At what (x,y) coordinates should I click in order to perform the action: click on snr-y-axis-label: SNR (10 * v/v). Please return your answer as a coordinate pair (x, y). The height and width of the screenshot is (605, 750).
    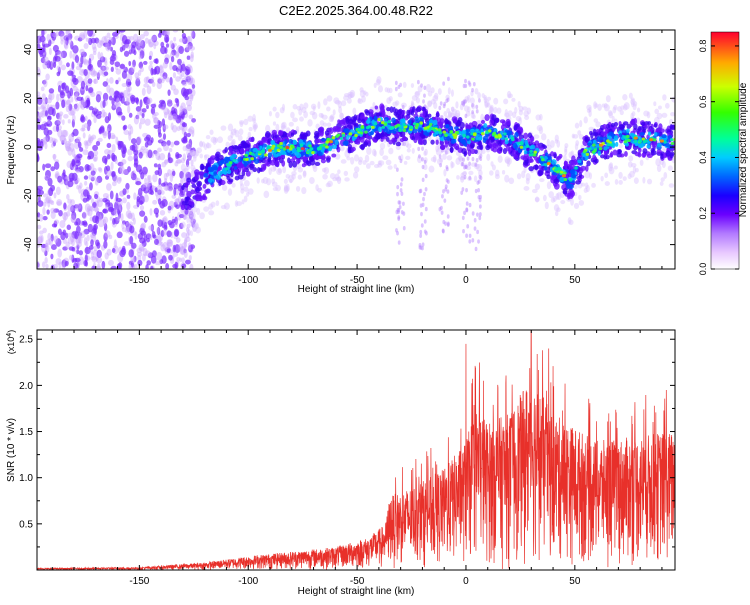
    Looking at the image, I should click on (11, 450).